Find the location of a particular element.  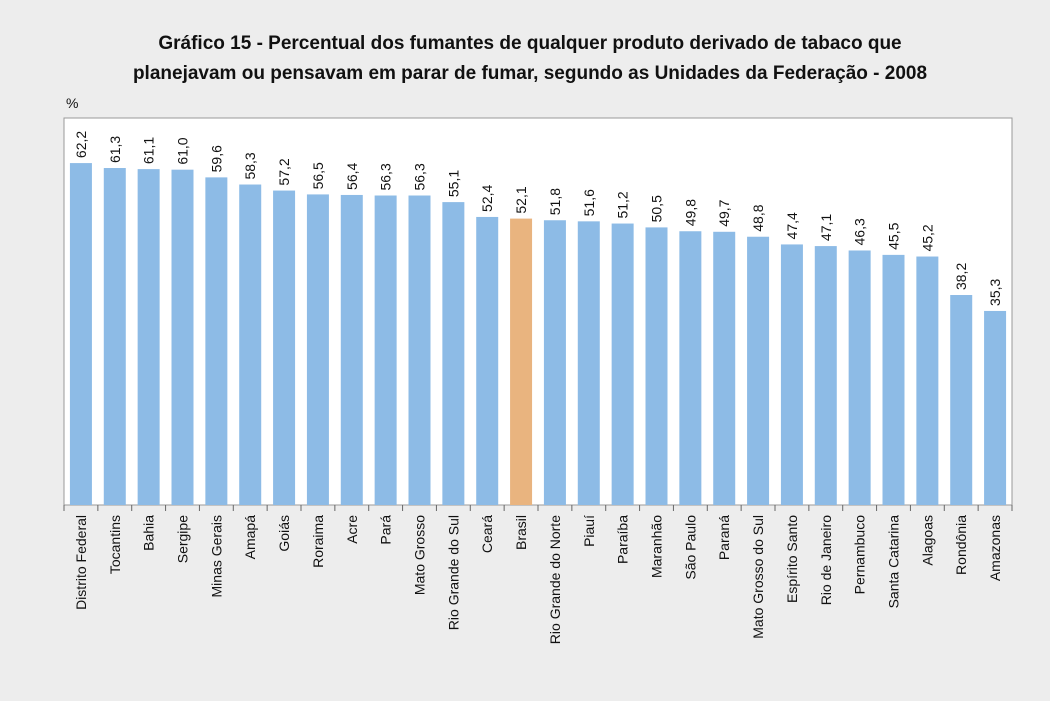

value-label: 56,5 is located at coordinates (318, 175).